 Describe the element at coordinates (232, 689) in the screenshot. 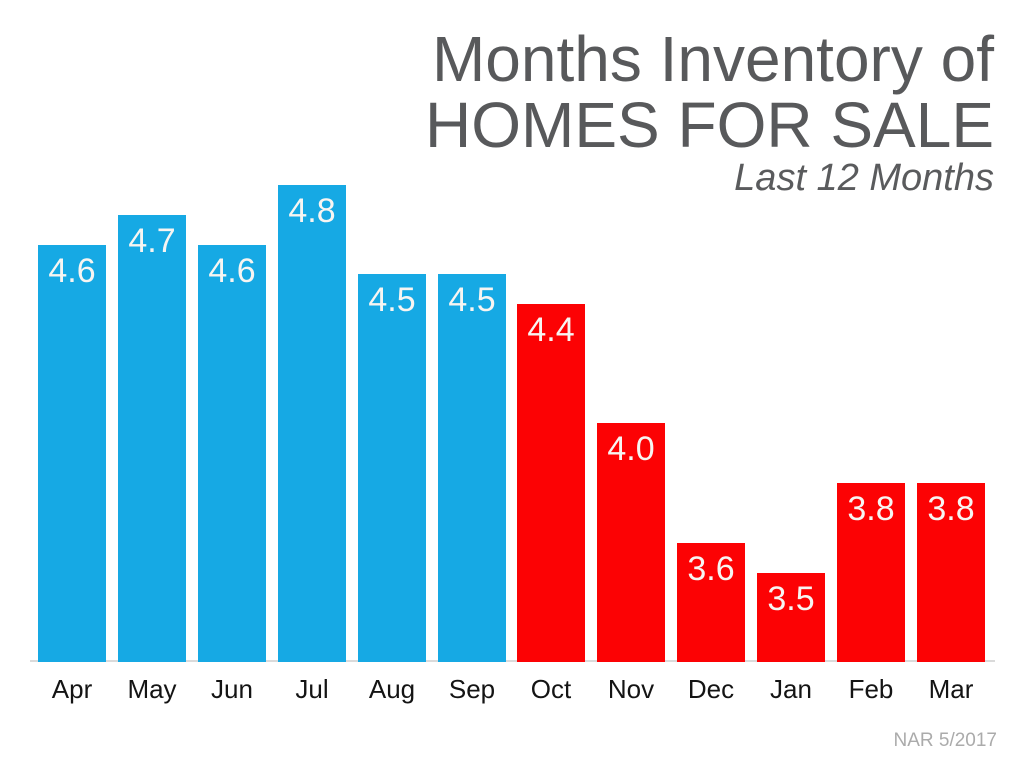

I see `x-axis-label-jun: Jun` at that location.